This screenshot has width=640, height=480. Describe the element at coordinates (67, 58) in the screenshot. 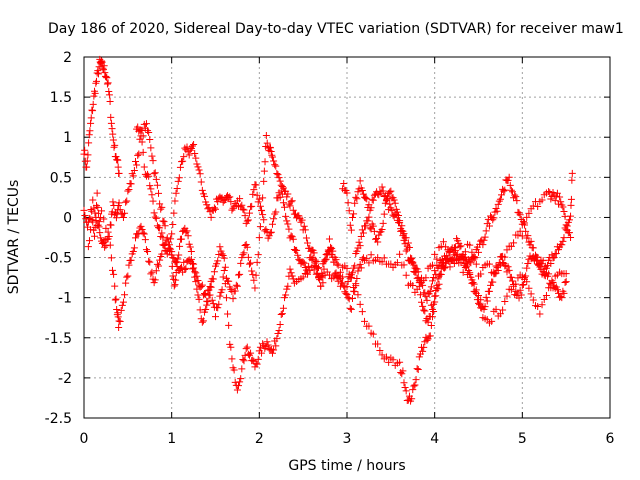

I see `y-tick-label: 2` at that location.